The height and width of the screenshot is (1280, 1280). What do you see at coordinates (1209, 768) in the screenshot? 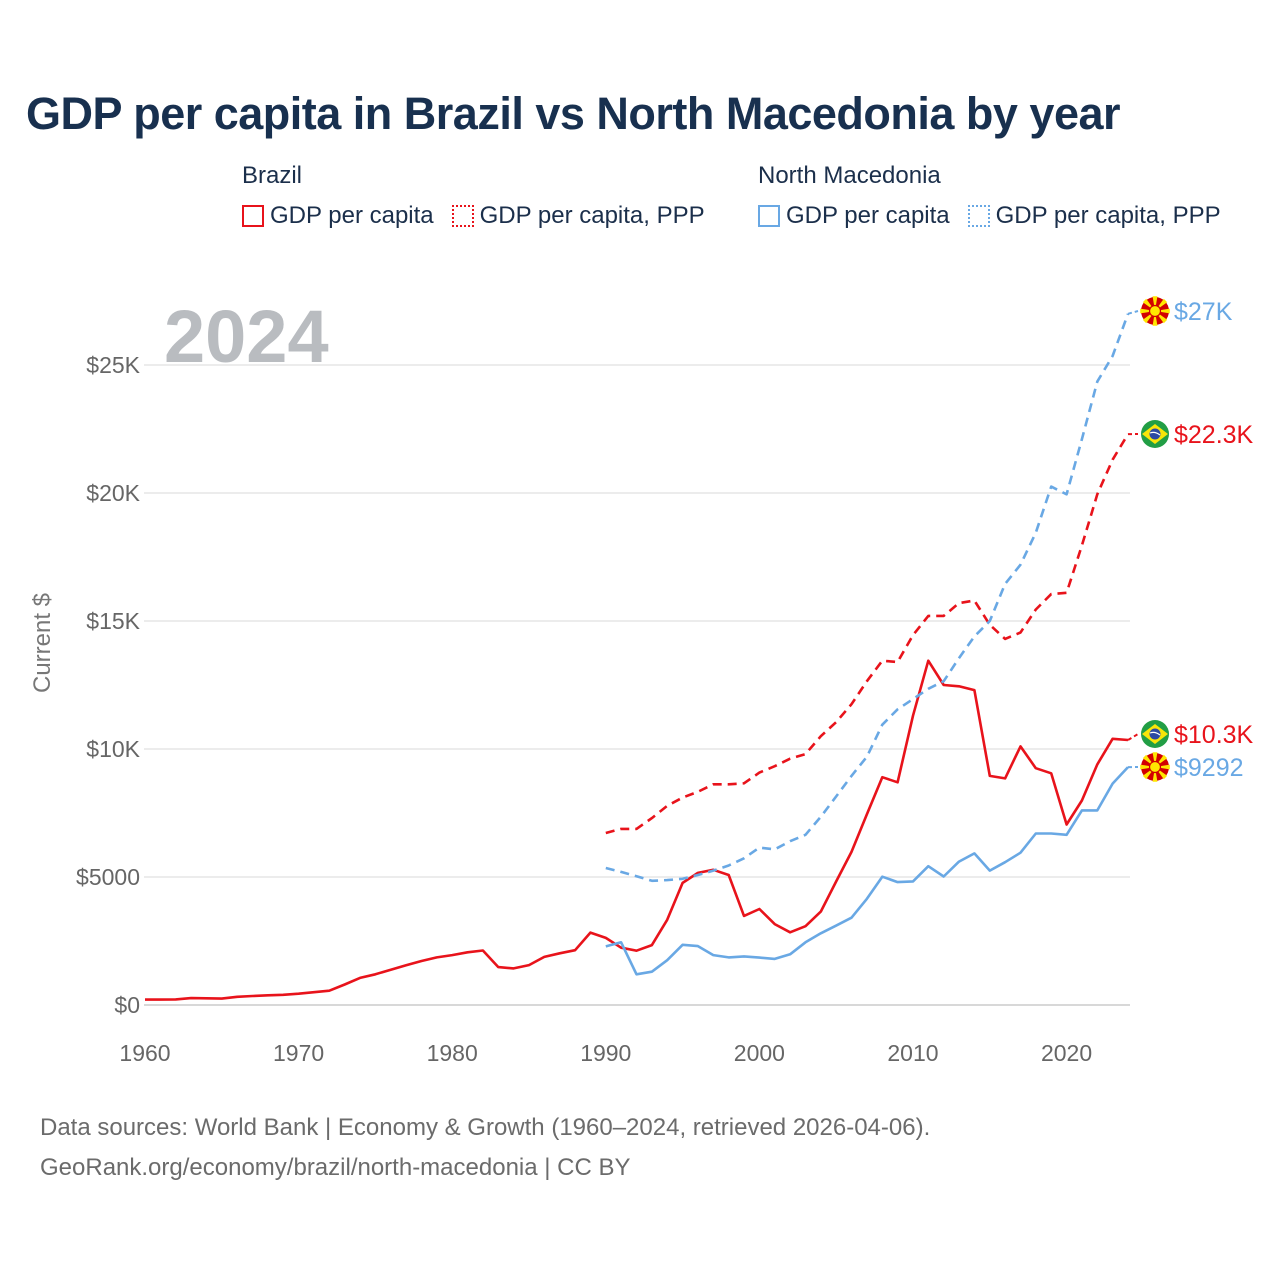
I see `end-value-label: $9292` at bounding box center [1209, 768].